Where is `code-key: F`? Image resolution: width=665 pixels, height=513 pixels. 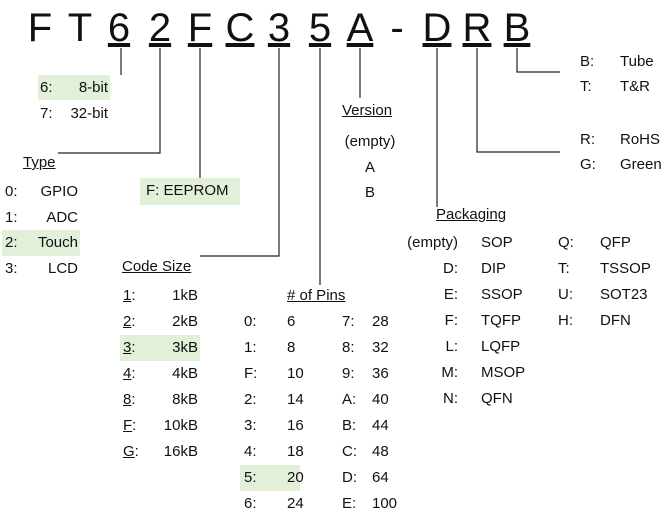 code-key: F is located at coordinates (128, 425).